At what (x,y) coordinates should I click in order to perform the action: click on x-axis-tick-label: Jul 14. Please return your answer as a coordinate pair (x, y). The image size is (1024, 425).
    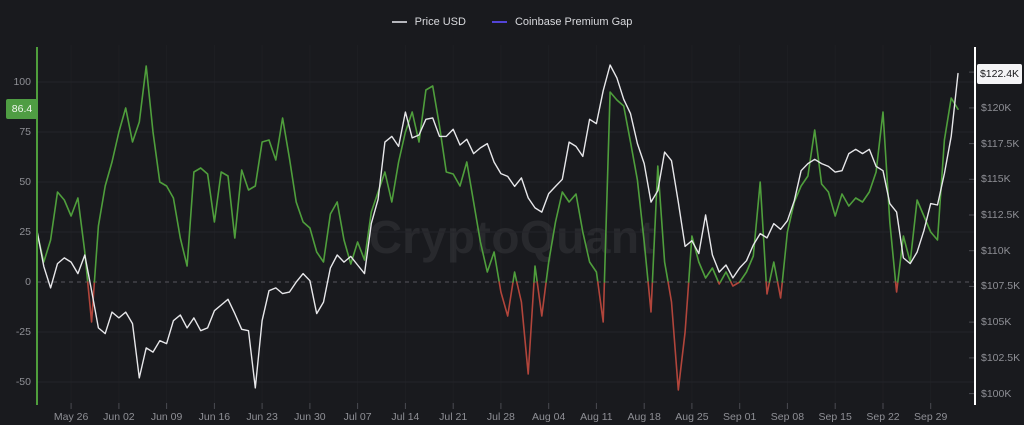
    Looking at the image, I should click on (405, 417).